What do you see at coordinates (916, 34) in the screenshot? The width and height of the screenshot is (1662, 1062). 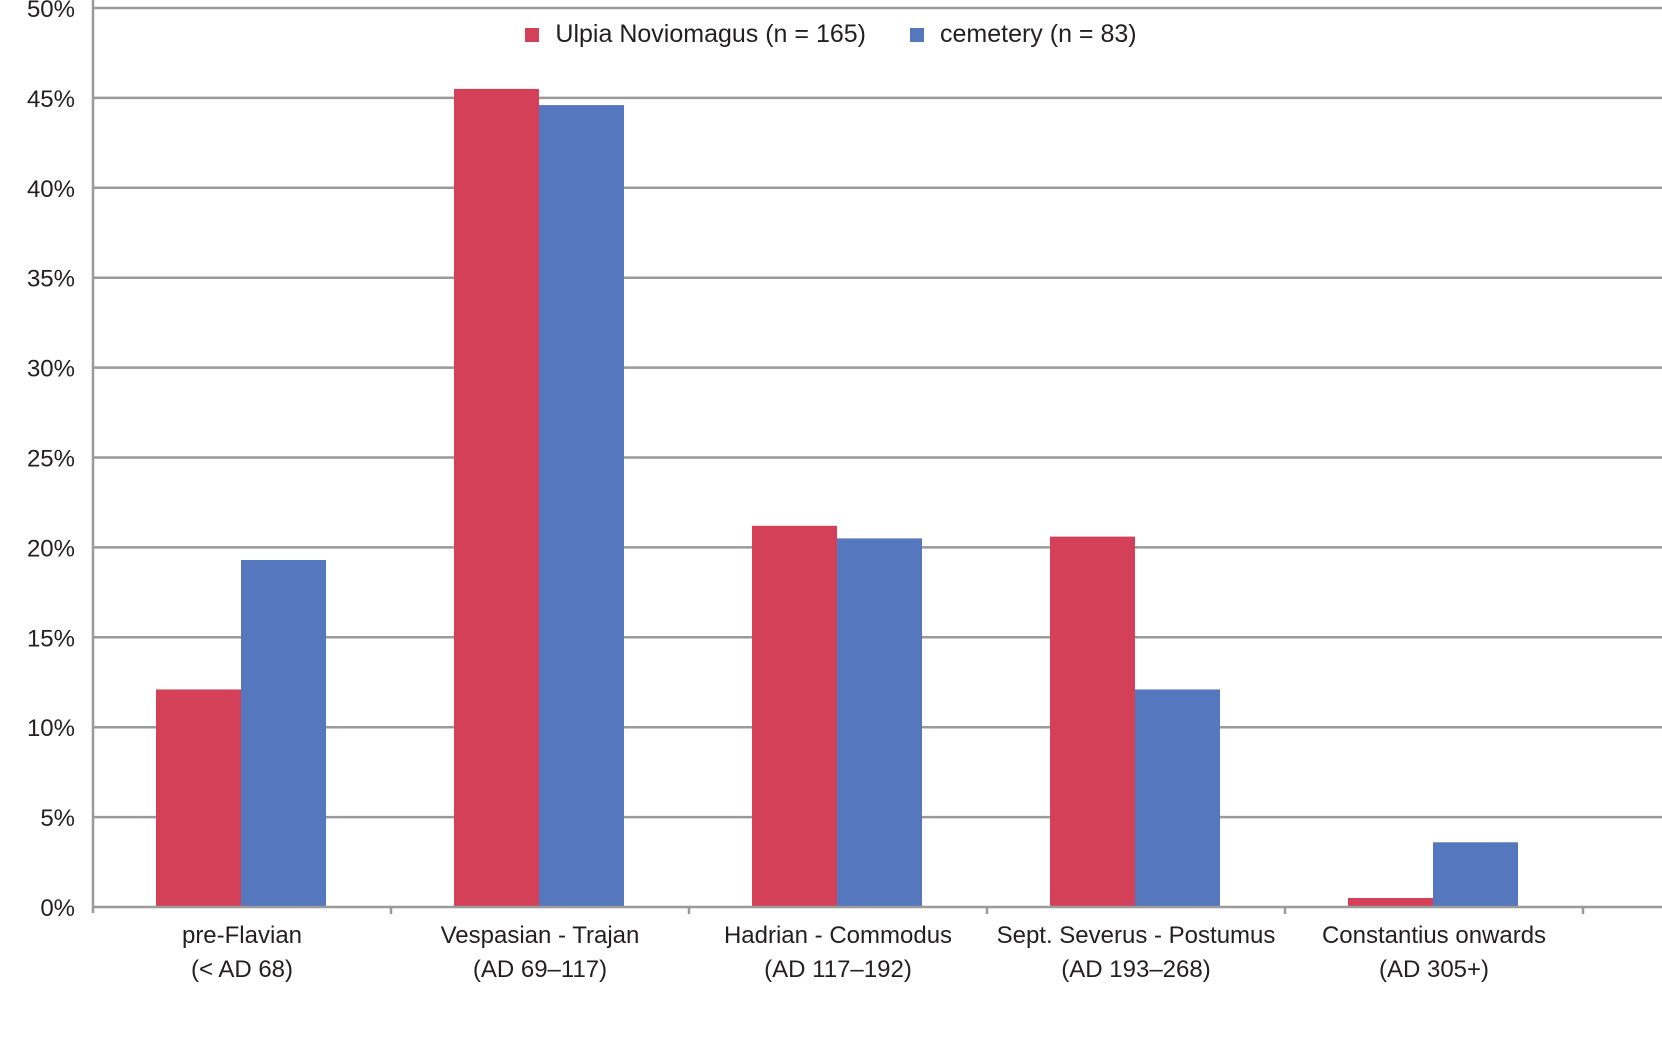 I see `legend-swatch-cemetery` at bounding box center [916, 34].